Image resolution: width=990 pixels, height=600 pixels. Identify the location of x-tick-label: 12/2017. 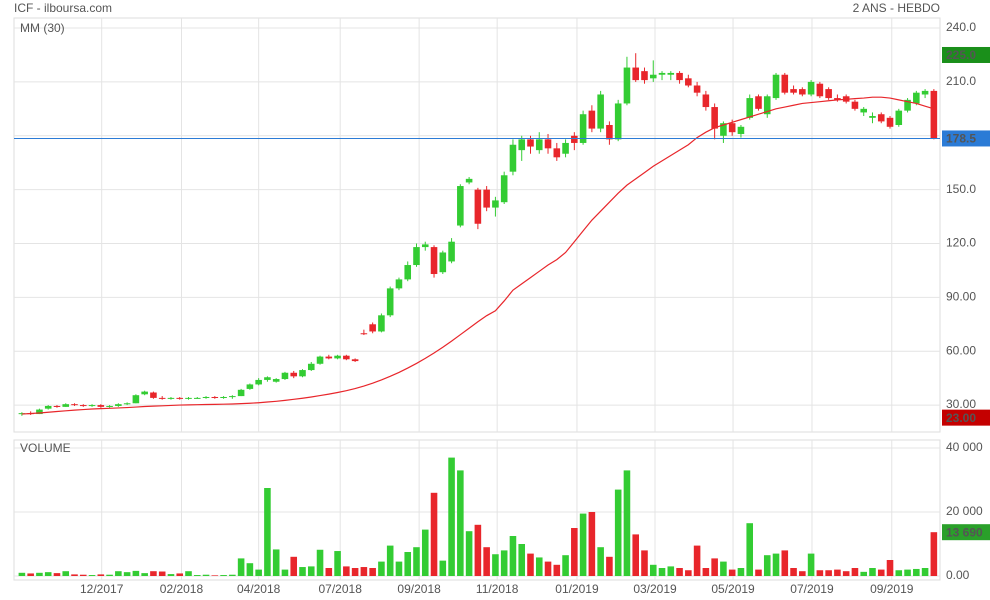
(102, 589).